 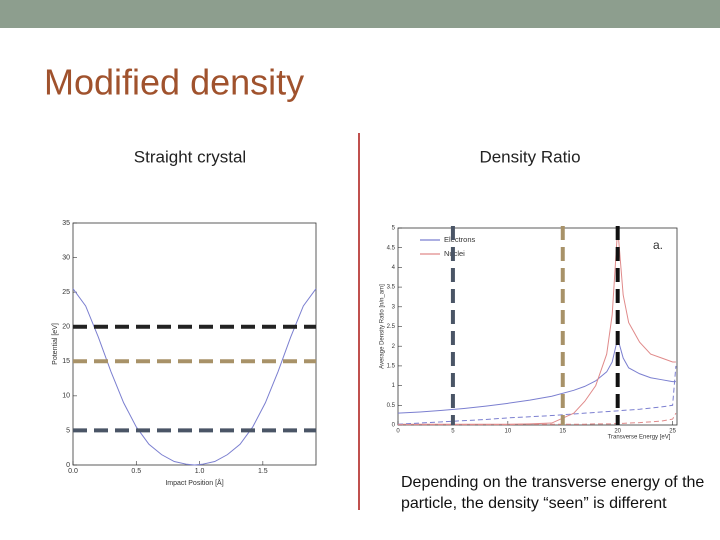 What do you see at coordinates (391, 327) in the screenshot?
I see `y-tick-label: 2.5` at bounding box center [391, 327].